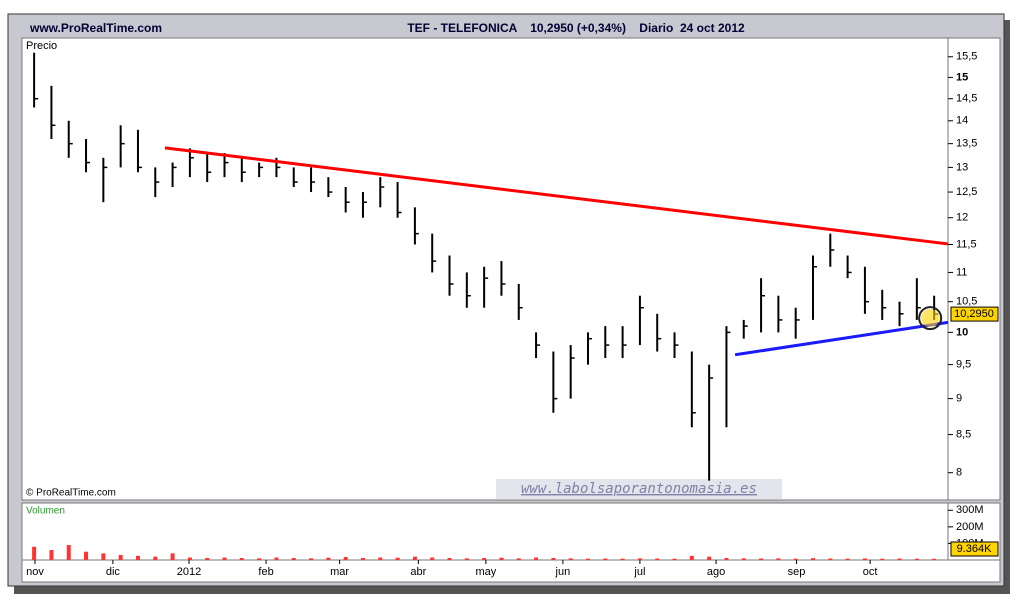  Describe the element at coordinates (41, 46) in the screenshot. I see `price-label: Precio` at that location.